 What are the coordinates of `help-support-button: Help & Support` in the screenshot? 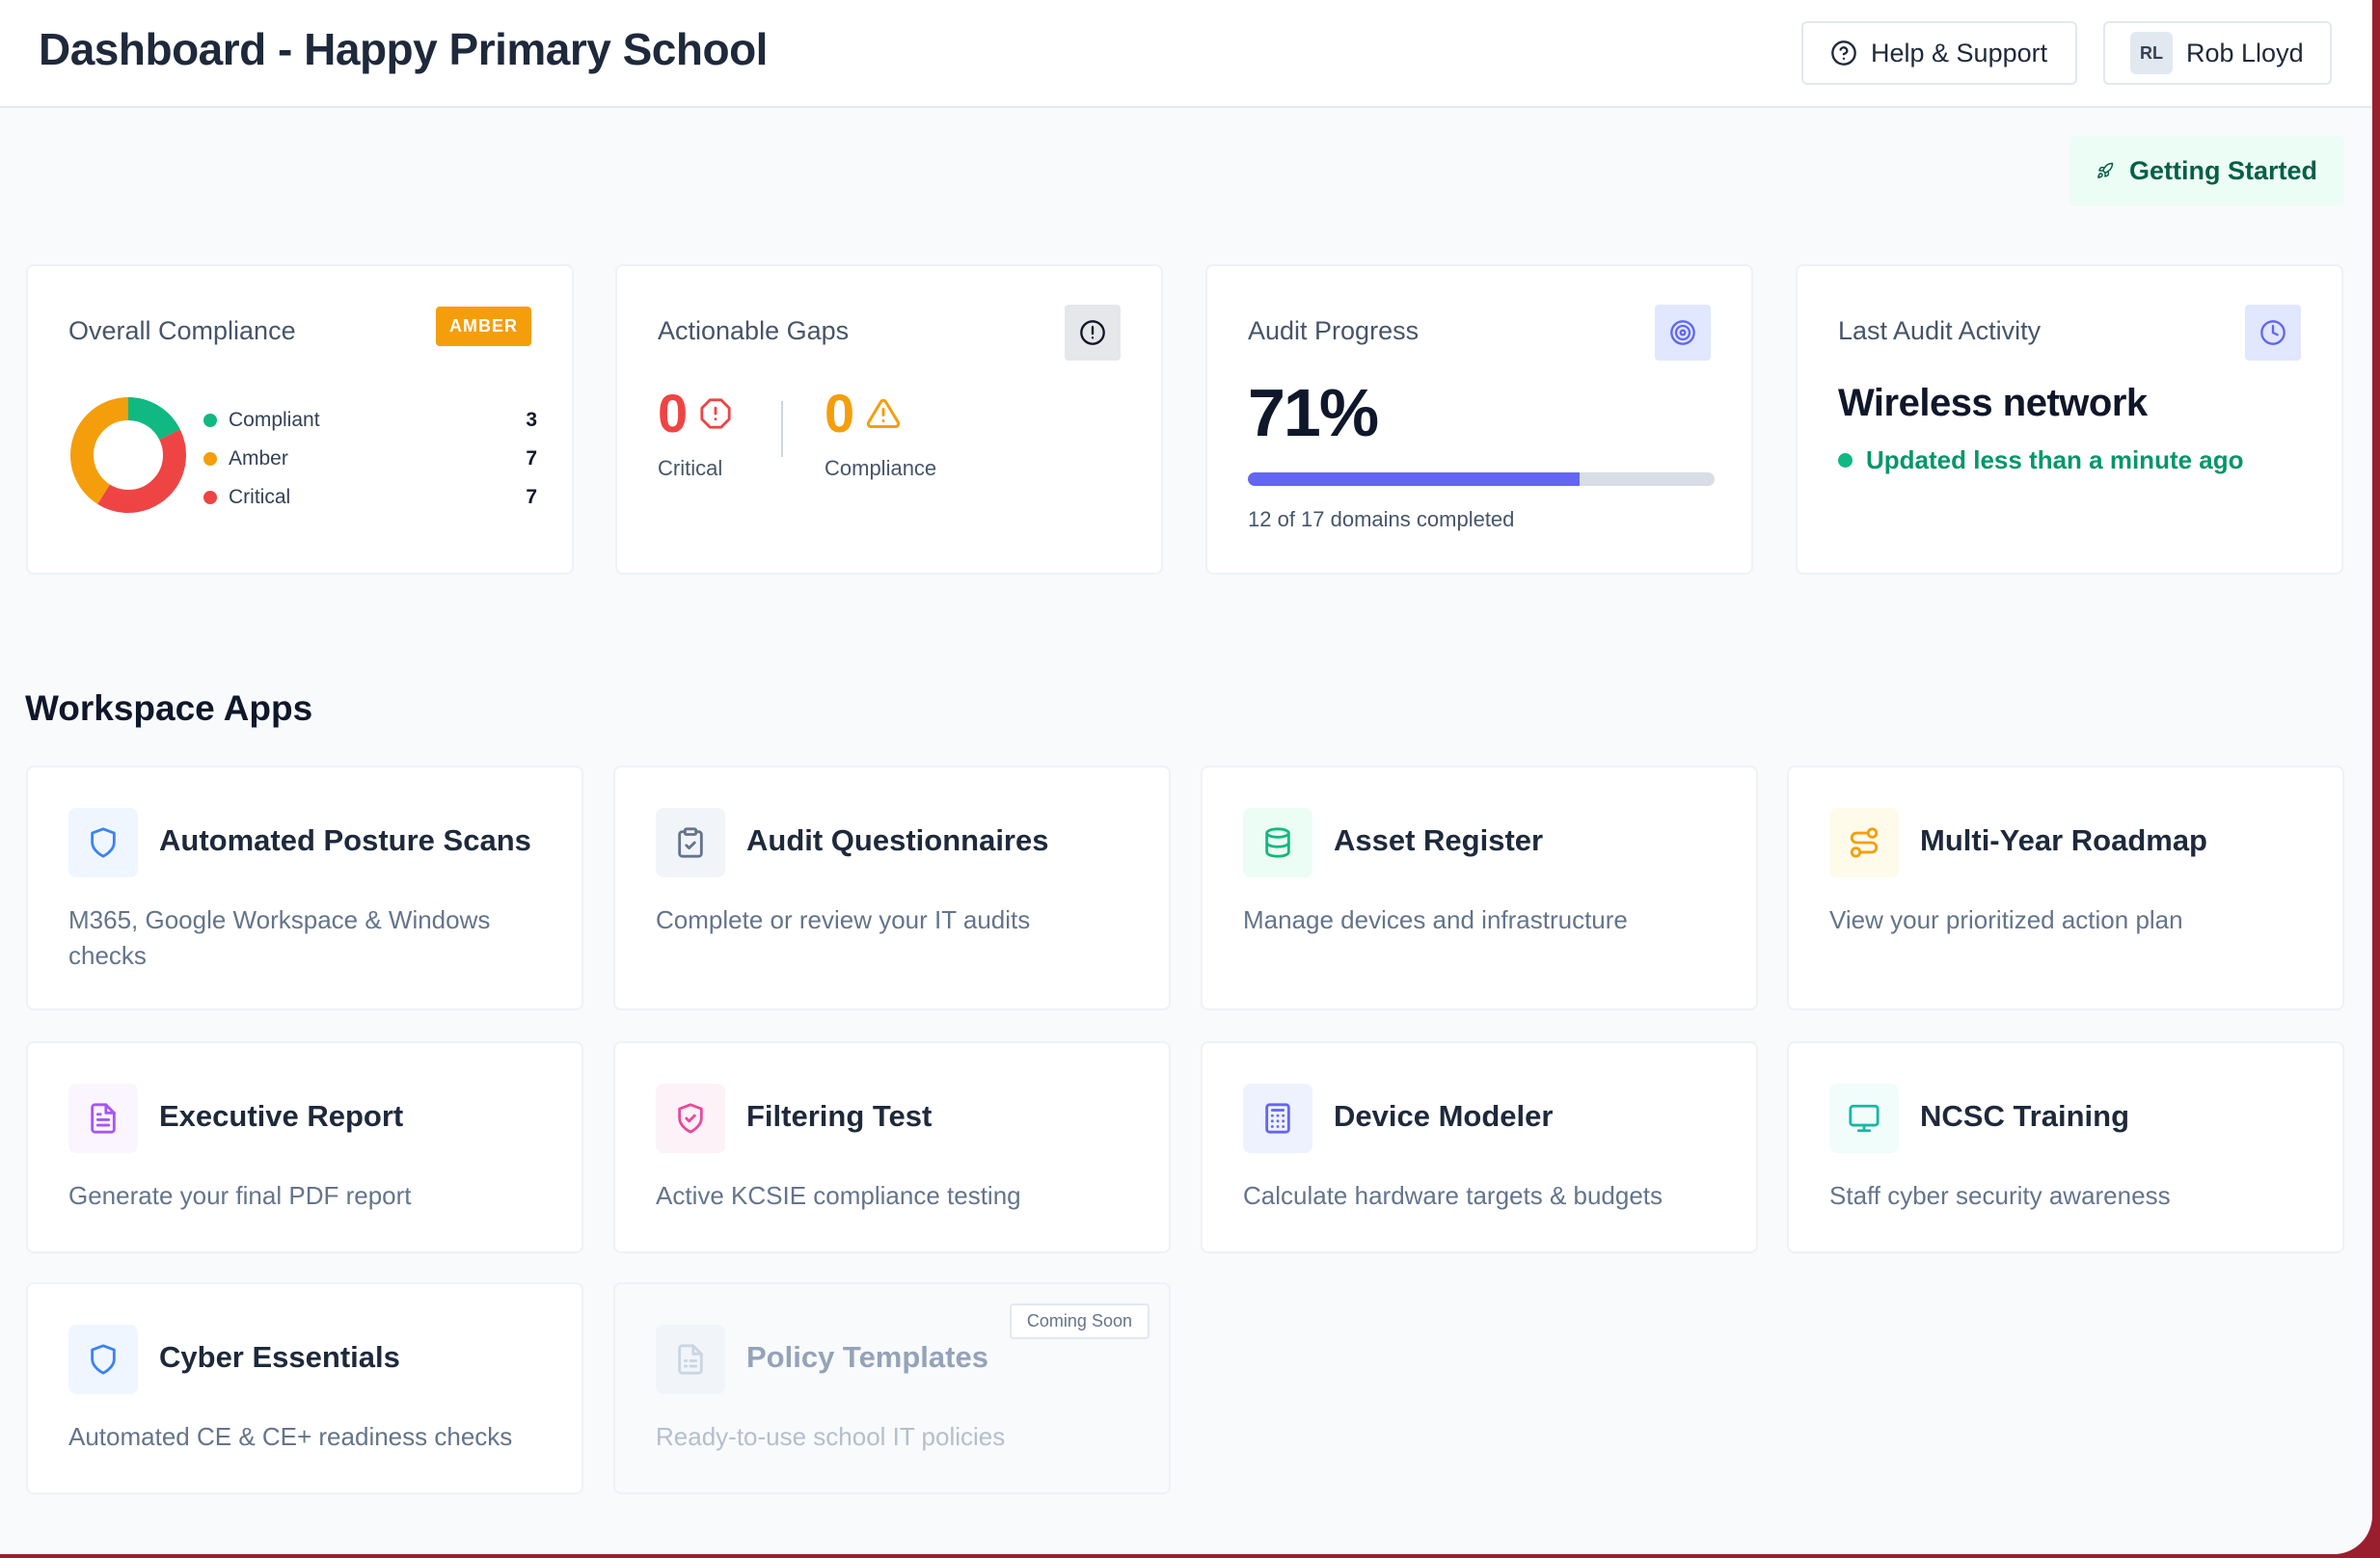 It's located at (1939, 53).